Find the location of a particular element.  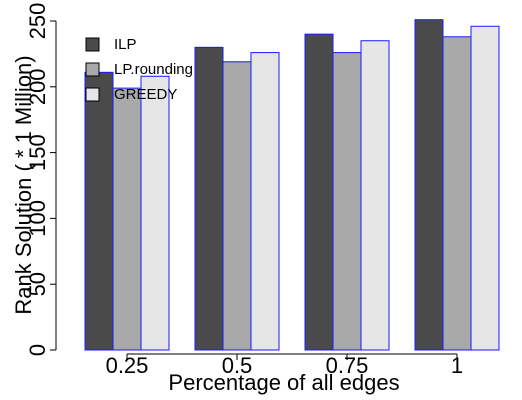

legend: ILP LP.rounding GREEDY is located at coordinates (139, 69).